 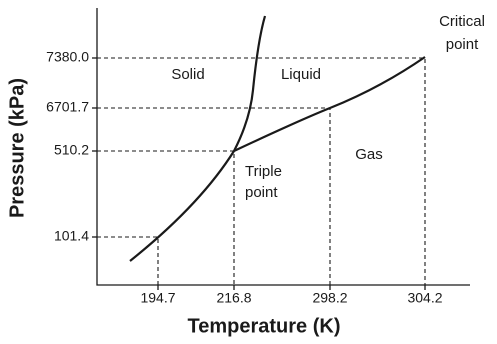 What do you see at coordinates (301, 74) in the screenshot?
I see `region-label: Liquid` at bounding box center [301, 74].